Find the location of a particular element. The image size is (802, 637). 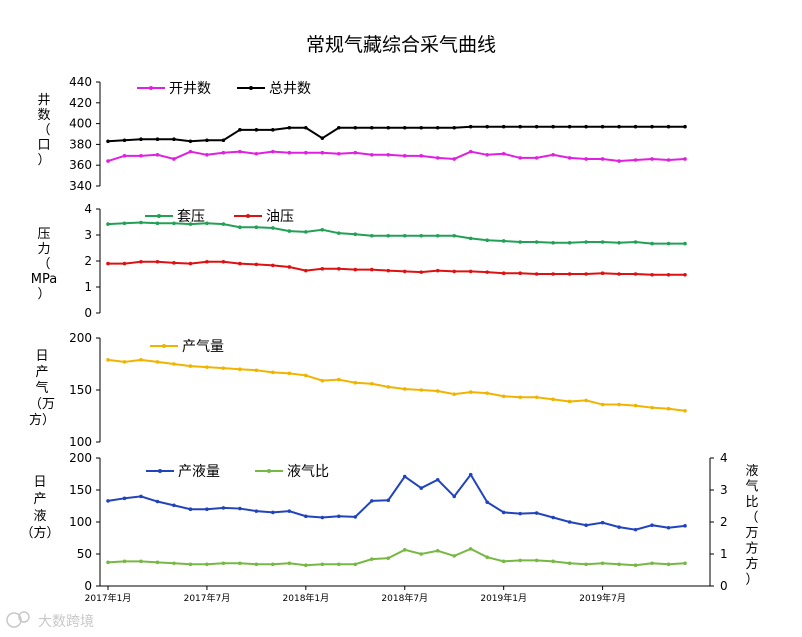

legend-label: 产气量 is located at coordinates (203, 347).